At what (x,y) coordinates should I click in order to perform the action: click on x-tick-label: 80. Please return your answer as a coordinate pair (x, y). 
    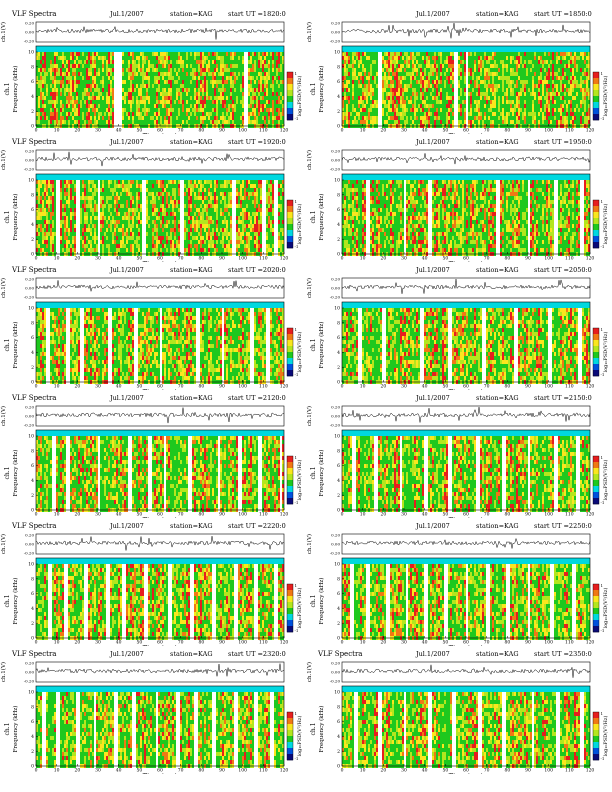
    Looking at the image, I should click on (201, 131).